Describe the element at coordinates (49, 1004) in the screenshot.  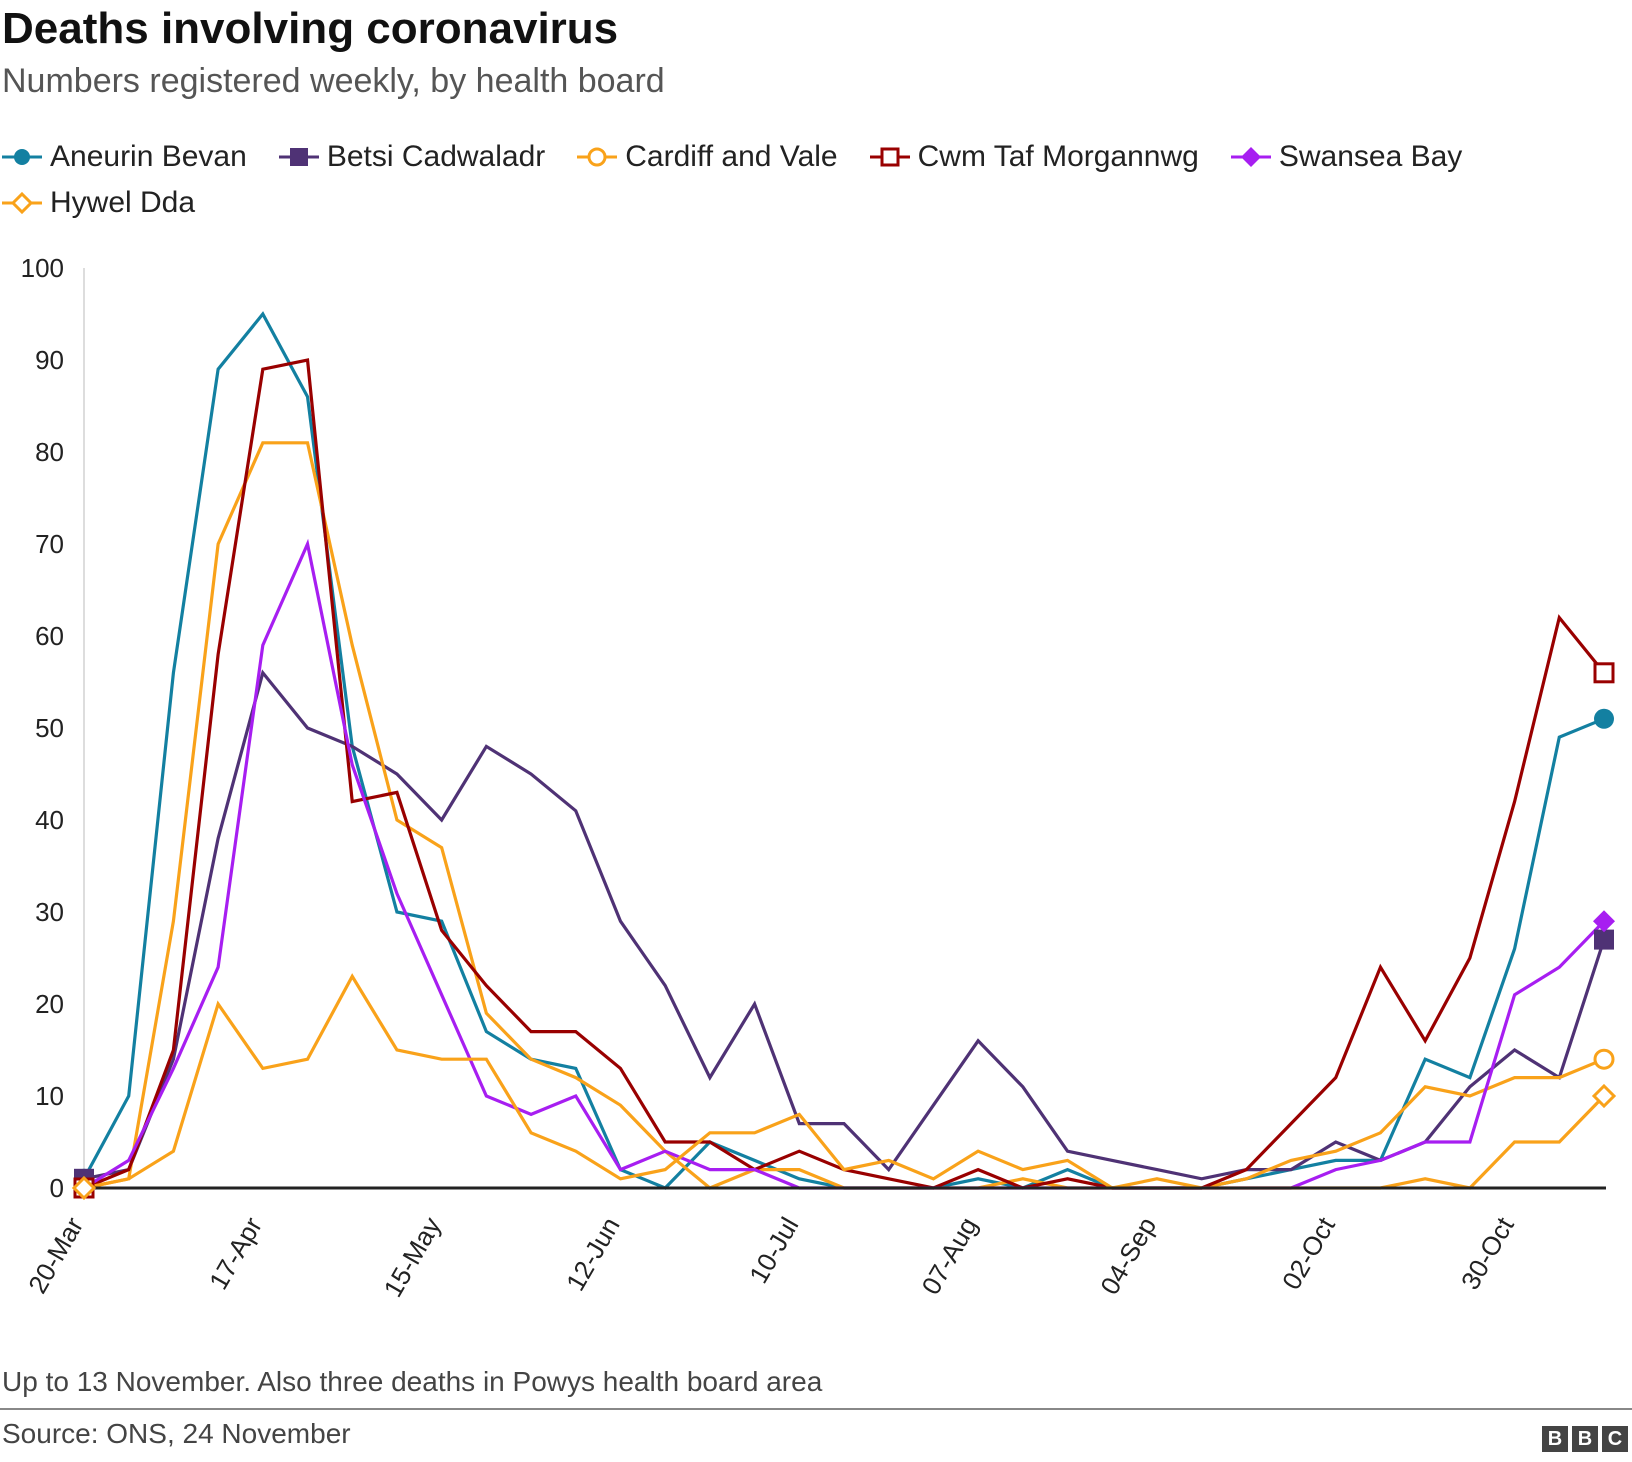
I see `y-tick-label: 20` at that location.